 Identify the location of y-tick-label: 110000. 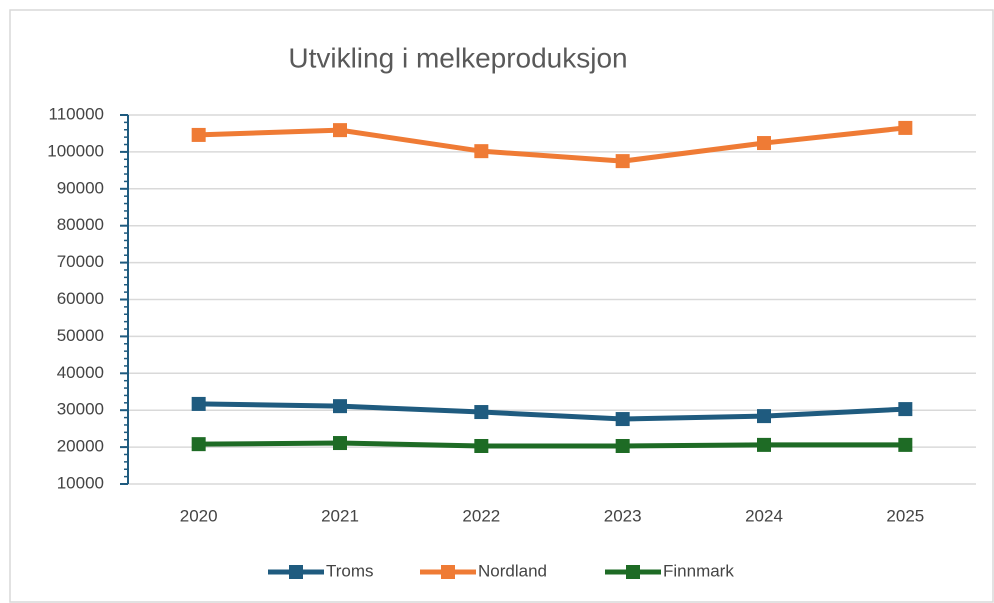
(76, 113).